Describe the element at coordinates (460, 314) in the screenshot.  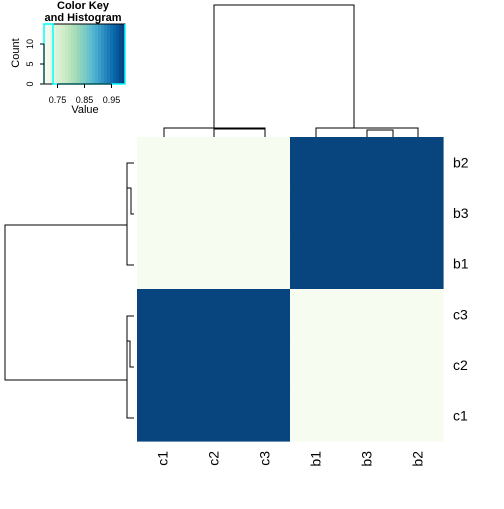
I see `row-label-c3: c3` at that location.